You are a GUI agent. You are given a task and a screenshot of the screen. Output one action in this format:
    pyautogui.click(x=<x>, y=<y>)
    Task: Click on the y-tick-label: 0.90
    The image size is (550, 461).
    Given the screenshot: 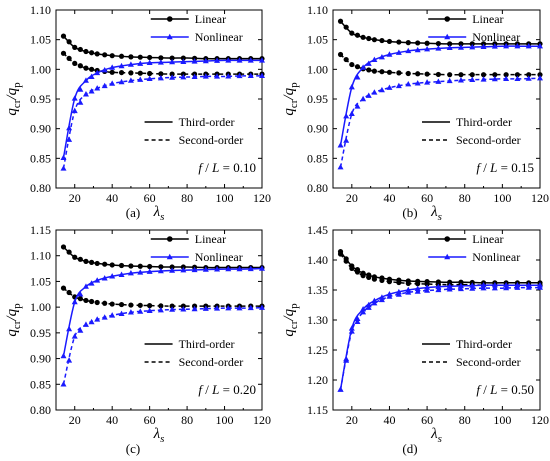 What is the action you would take?
    pyautogui.click(x=317, y=129)
    